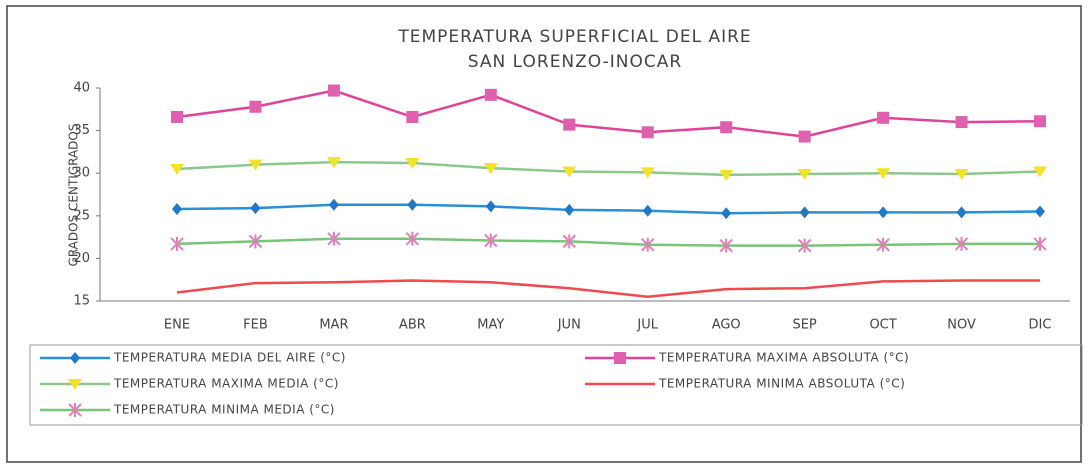 The image size is (1088, 468). What do you see at coordinates (226, 384) in the screenshot?
I see `legend-label: TEMPERATURA MAXIMA MEDIA (°C)` at bounding box center [226, 384].